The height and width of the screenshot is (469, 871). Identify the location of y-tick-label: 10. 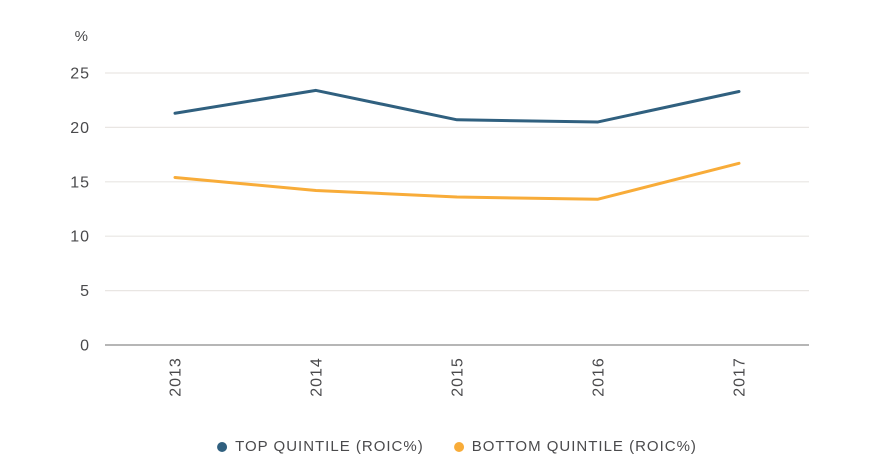
(80, 237).